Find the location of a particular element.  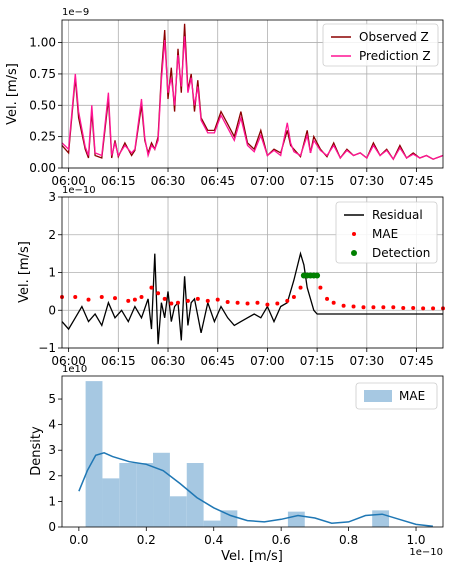

p3-legend-box is located at coordinates (396, 396).